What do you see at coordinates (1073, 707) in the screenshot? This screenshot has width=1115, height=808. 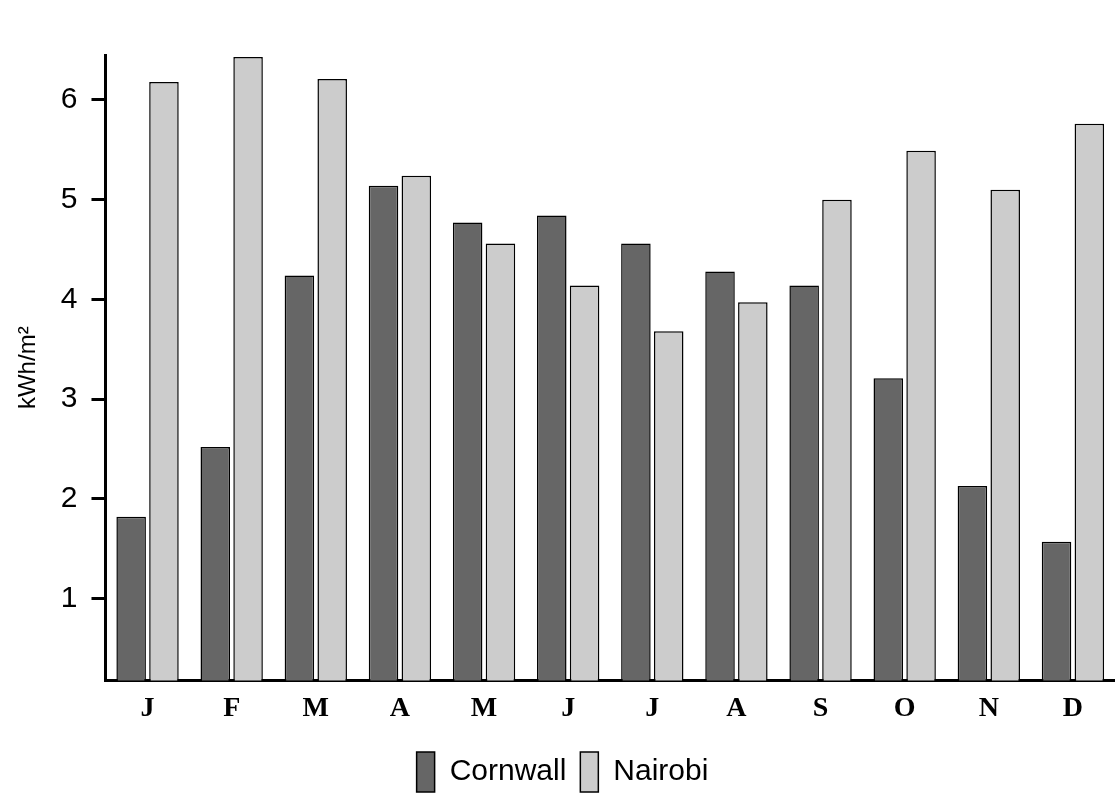 I see `x-tick-label: D` at bounding box center [1073, 707].